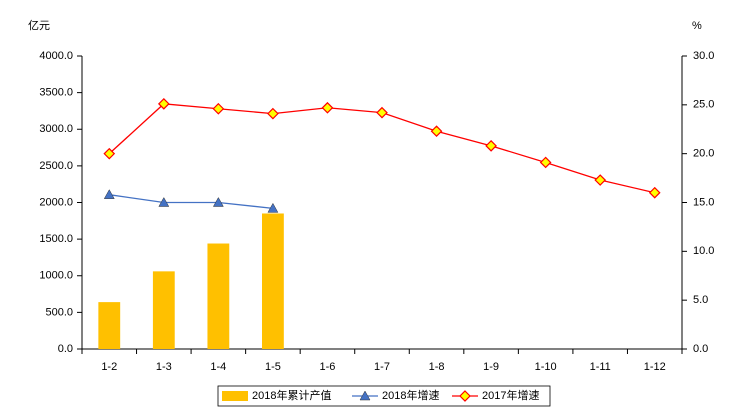 The image size is (756, 420). Describe the element at coordinates (600, 367) in the screenshot. I see `x-tick-label: 1-11` at that location.